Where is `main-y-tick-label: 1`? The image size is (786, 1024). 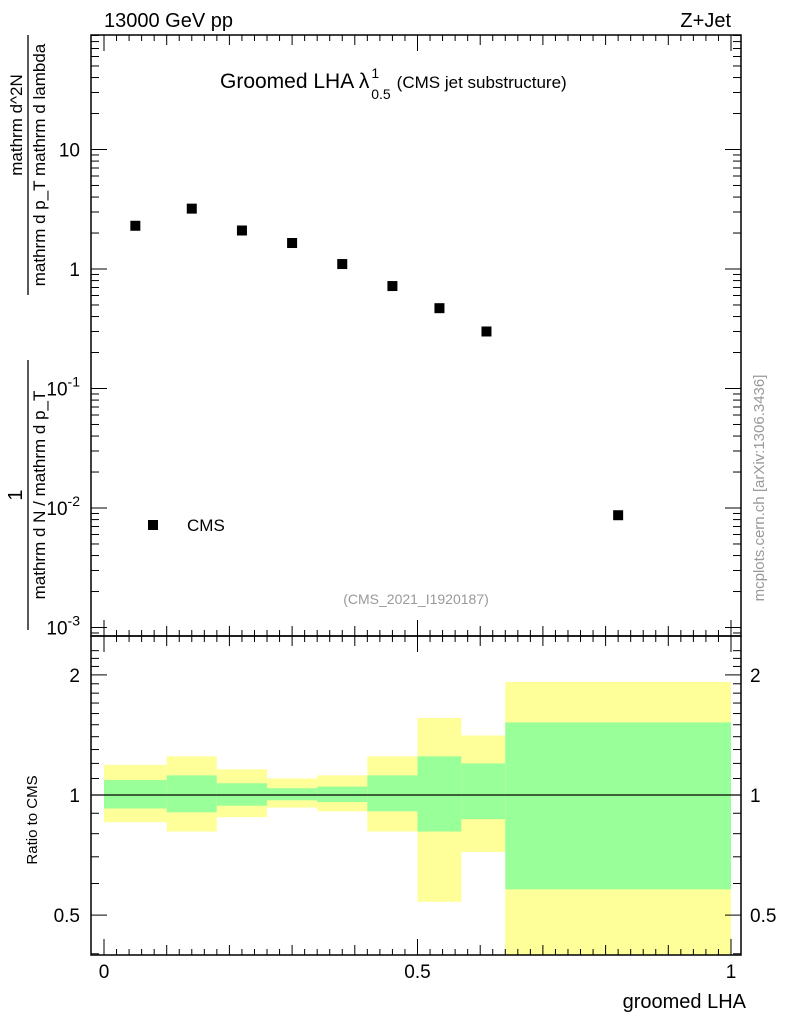 main-y-tick-label: 1 is located at coordinates (74, 270).